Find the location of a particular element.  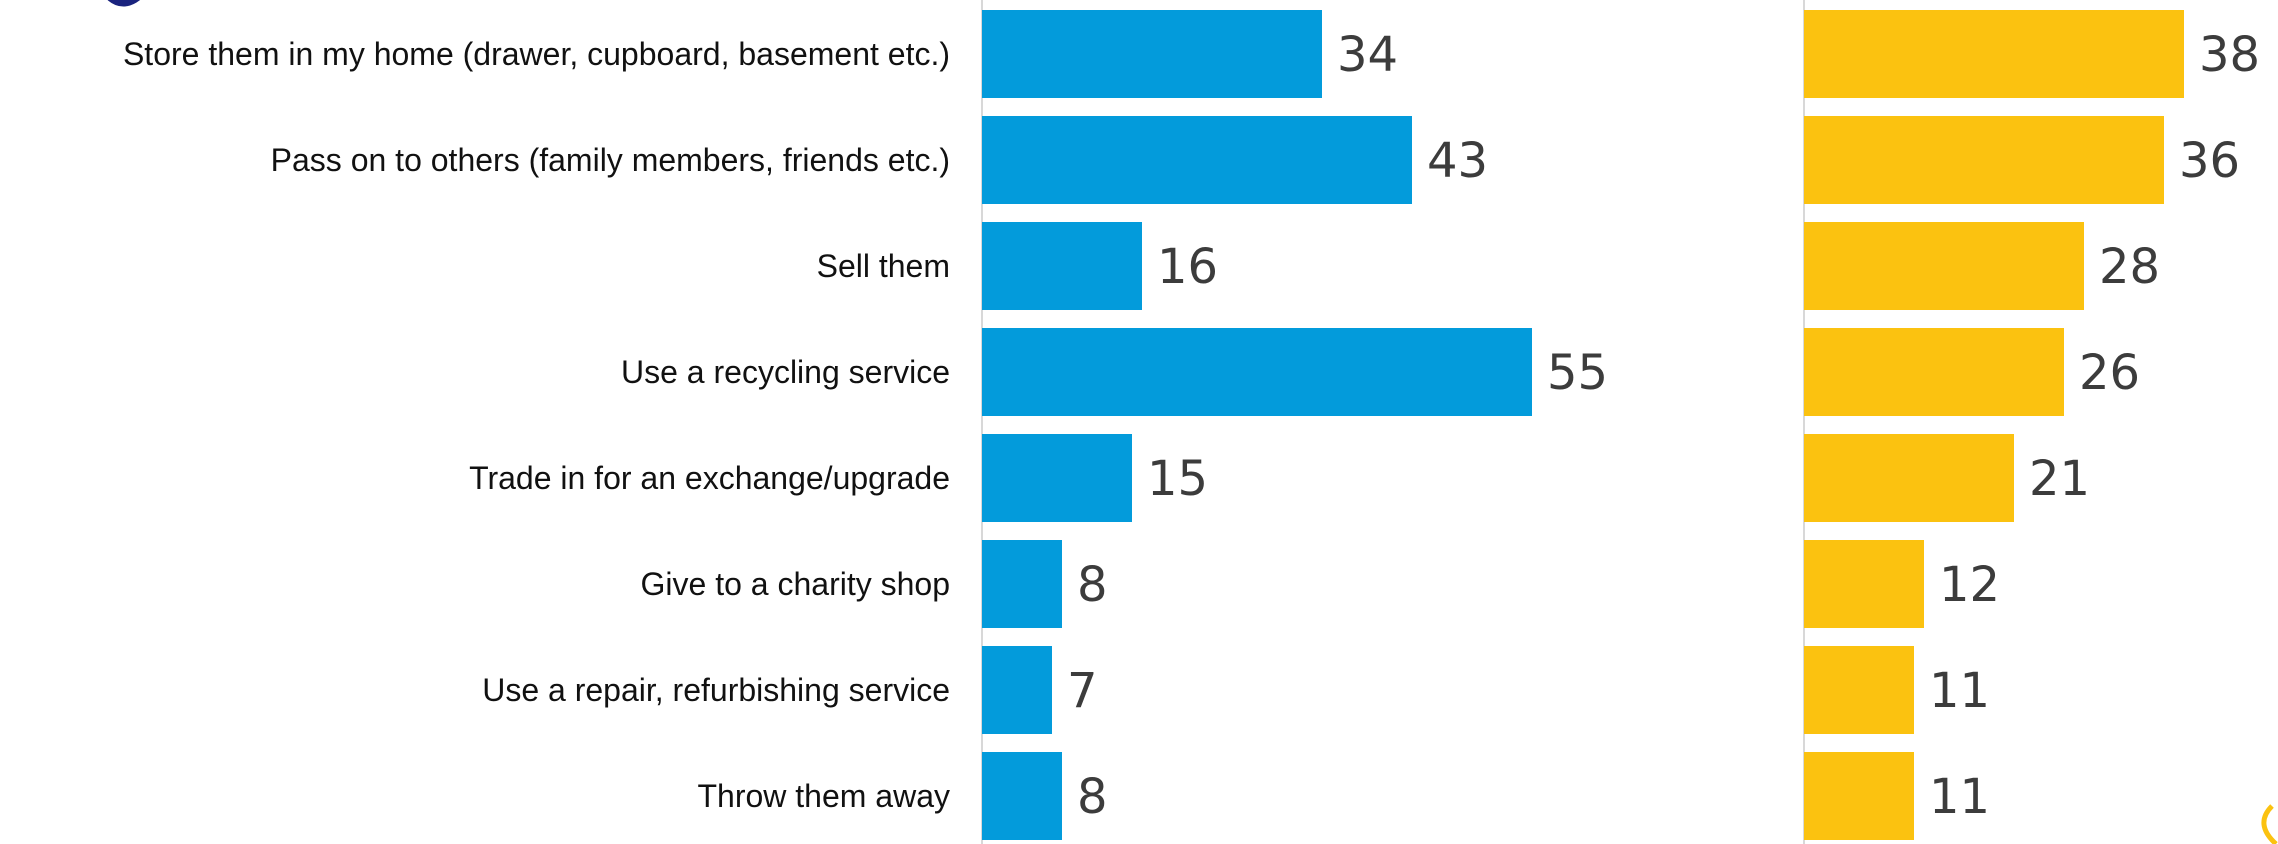

data-label: 21 is located at coordinates (2059, 479).